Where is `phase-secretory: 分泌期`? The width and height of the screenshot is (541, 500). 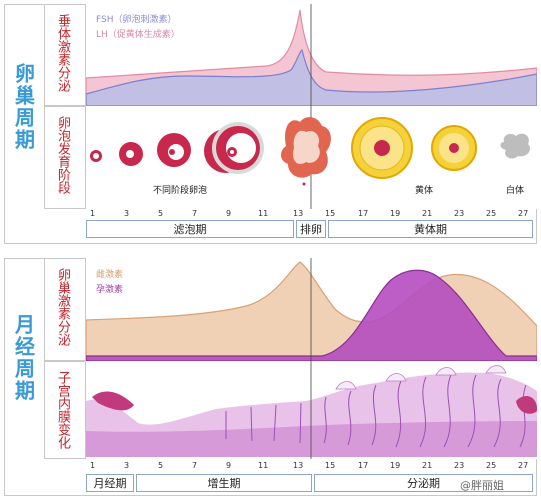
phase-secretory: 分泌期 is located at coordinates (423, 483).